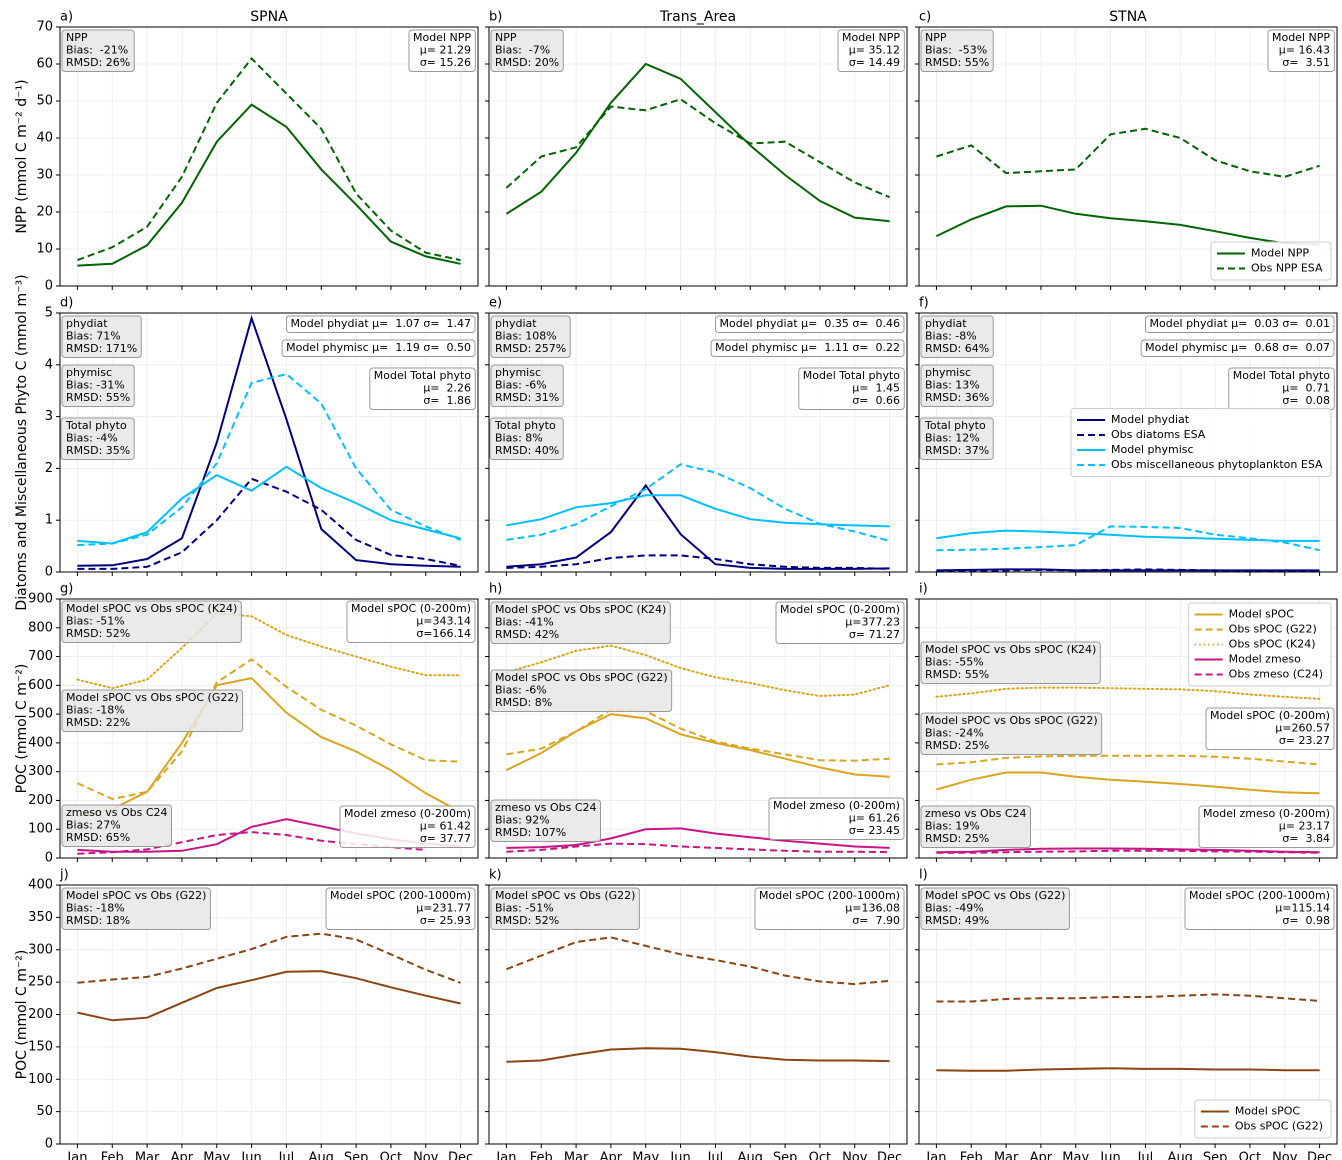  I want to click on annotation-text: Bias: -31%, so click(95, 385).